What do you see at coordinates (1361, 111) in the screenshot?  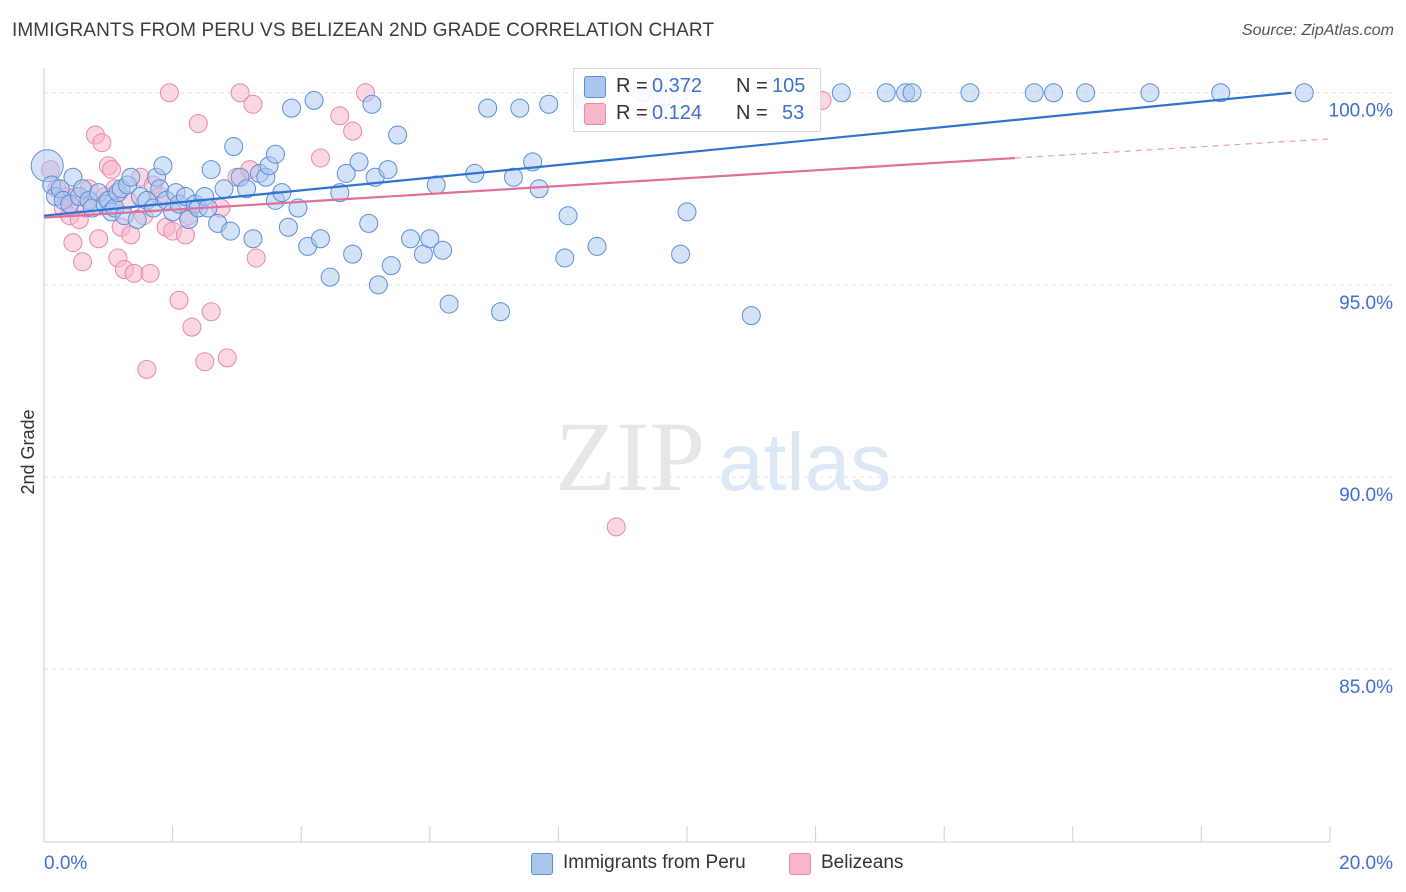 I see `y-tick-label: 100.0%` at bounding box center [1361, 111].